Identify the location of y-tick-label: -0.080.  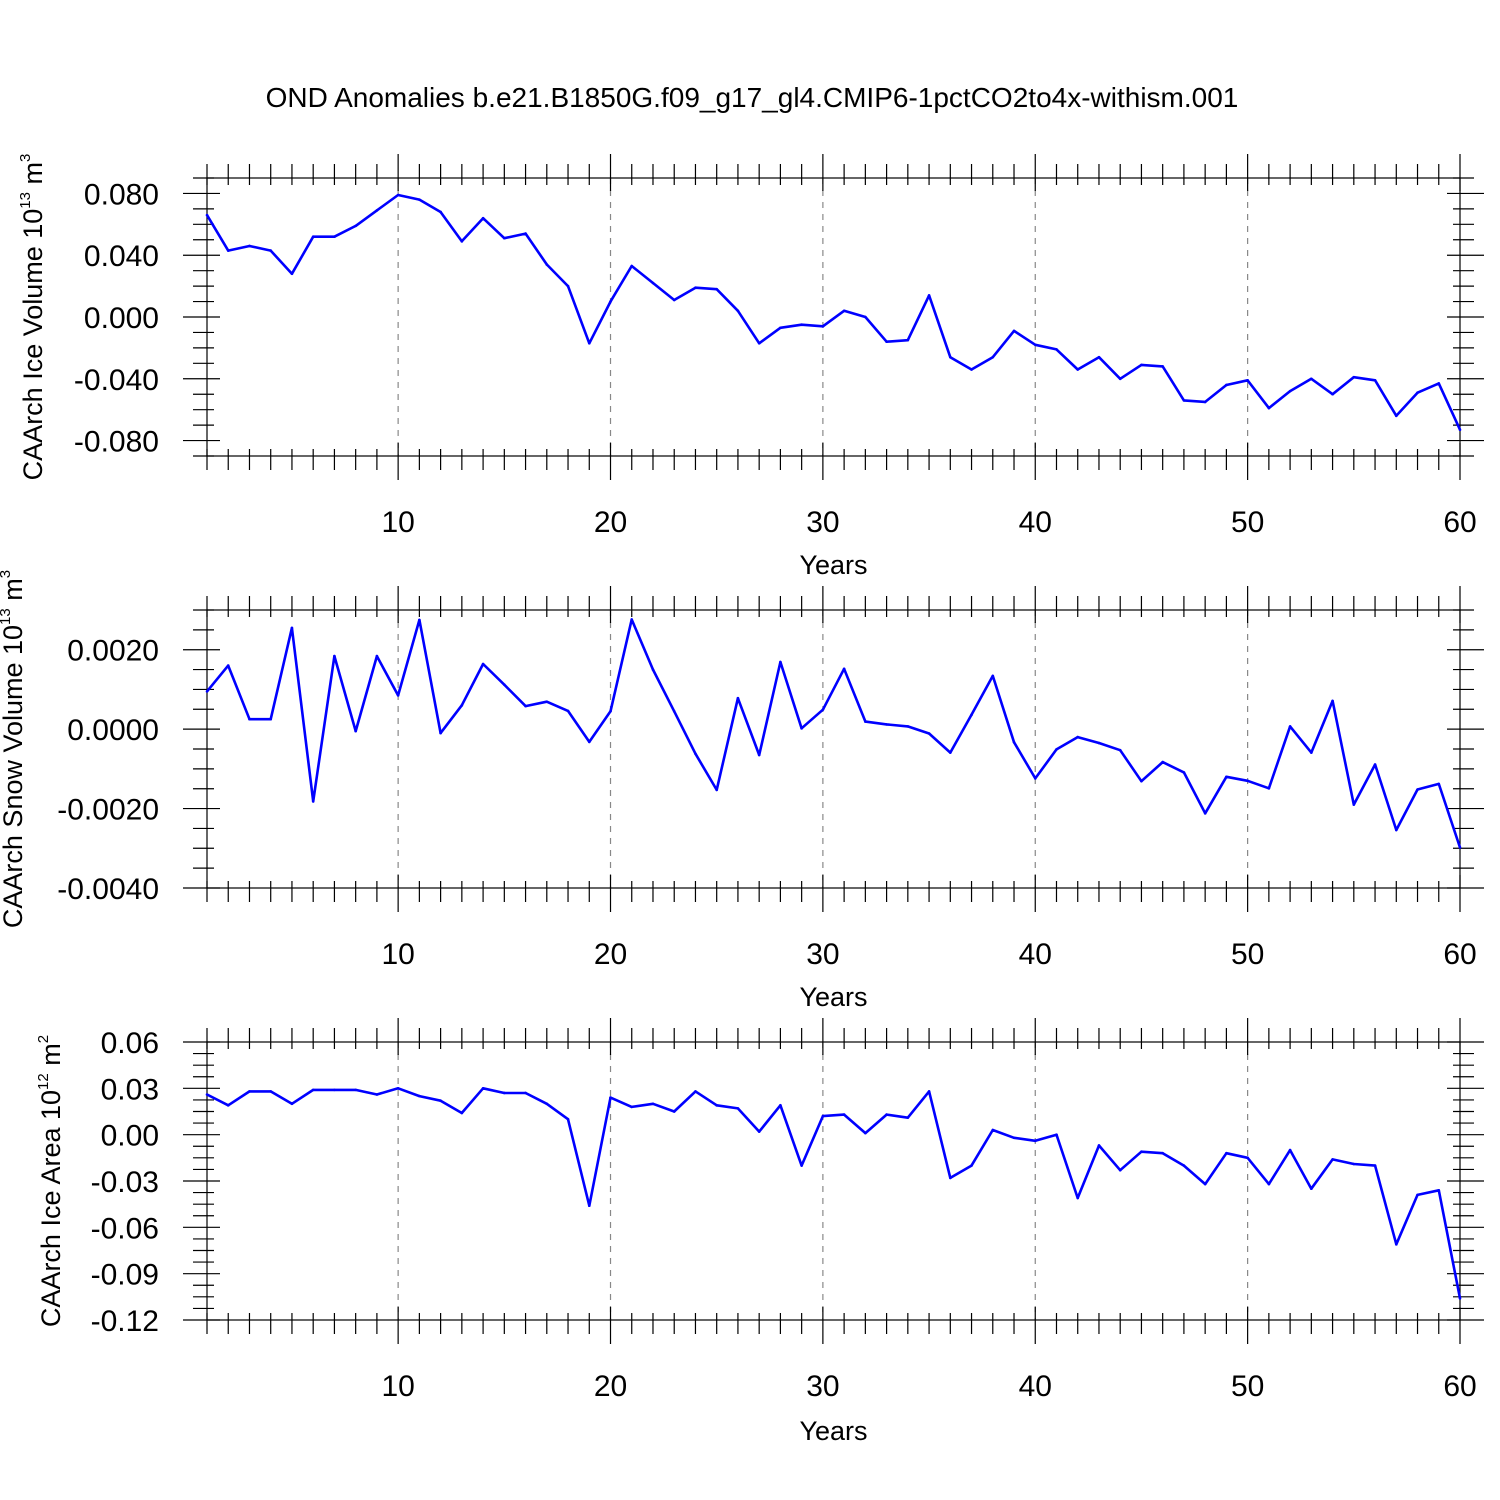
(116, 442).